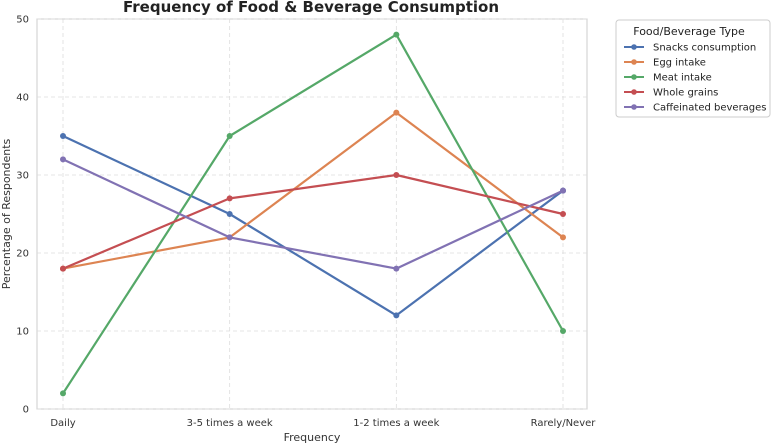 The height and width of the screenshot is (444, 774). I want to click on x-tick-label: 1-2 times a week, so click(396, 423).